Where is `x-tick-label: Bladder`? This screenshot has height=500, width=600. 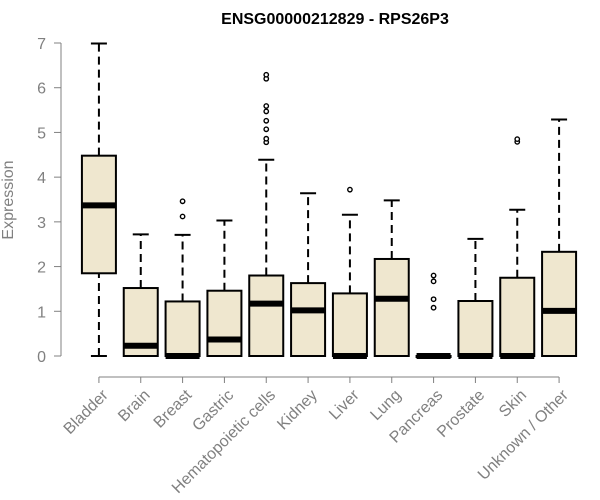 x-tick-label: Bladder is located at coordinates (86, 411).